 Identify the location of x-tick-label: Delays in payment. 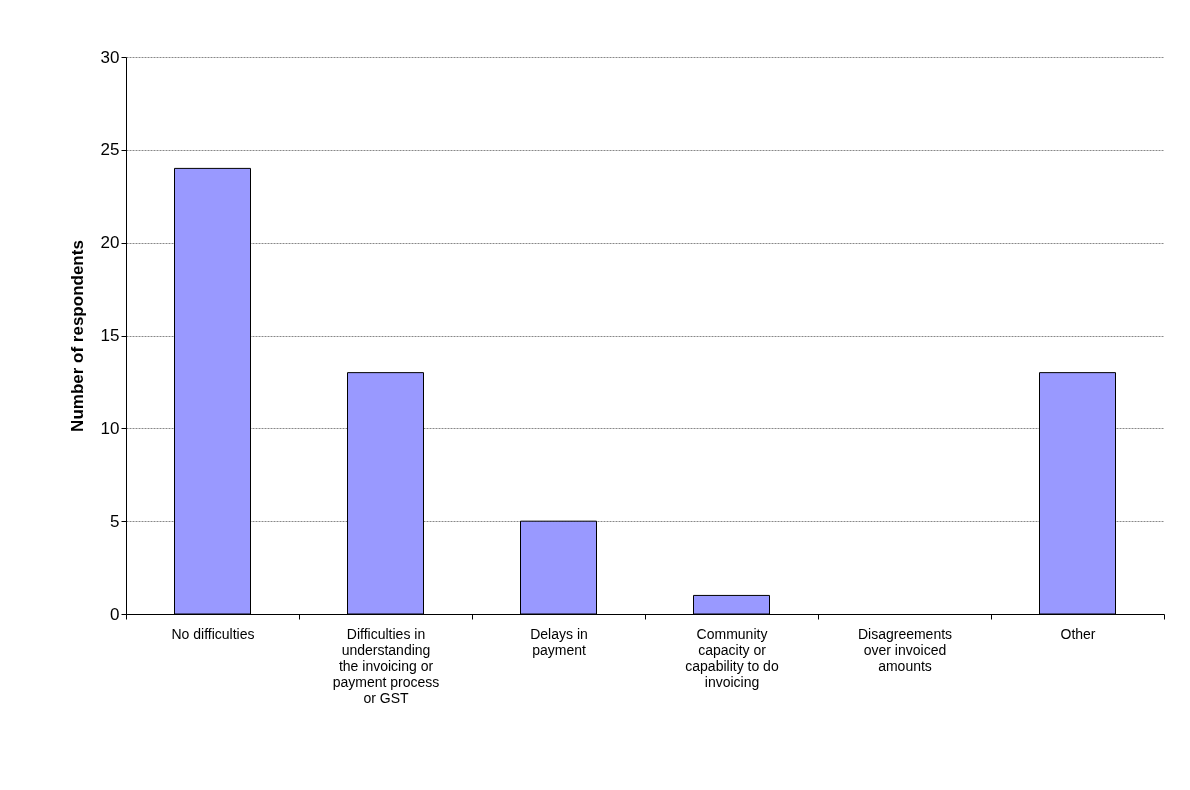
(559, 641).